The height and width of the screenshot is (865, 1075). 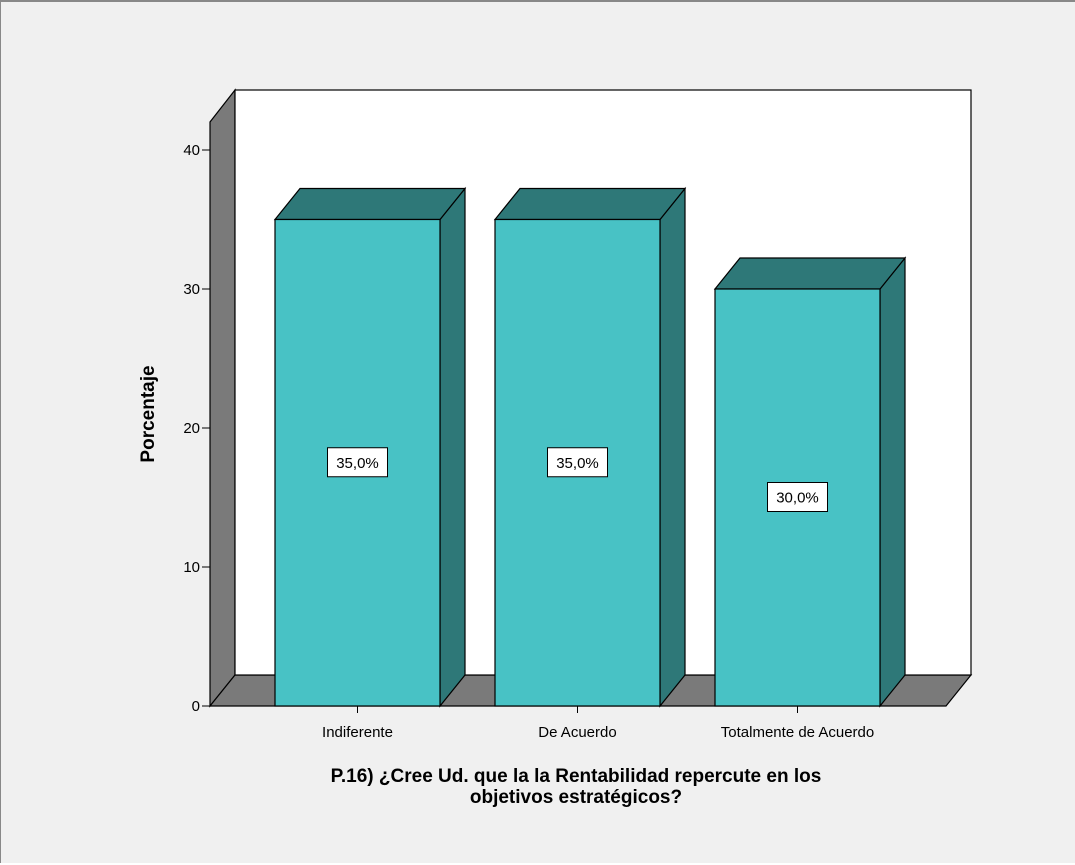 I want to click on y-tick-label: 0, so click(x=196, y=706).